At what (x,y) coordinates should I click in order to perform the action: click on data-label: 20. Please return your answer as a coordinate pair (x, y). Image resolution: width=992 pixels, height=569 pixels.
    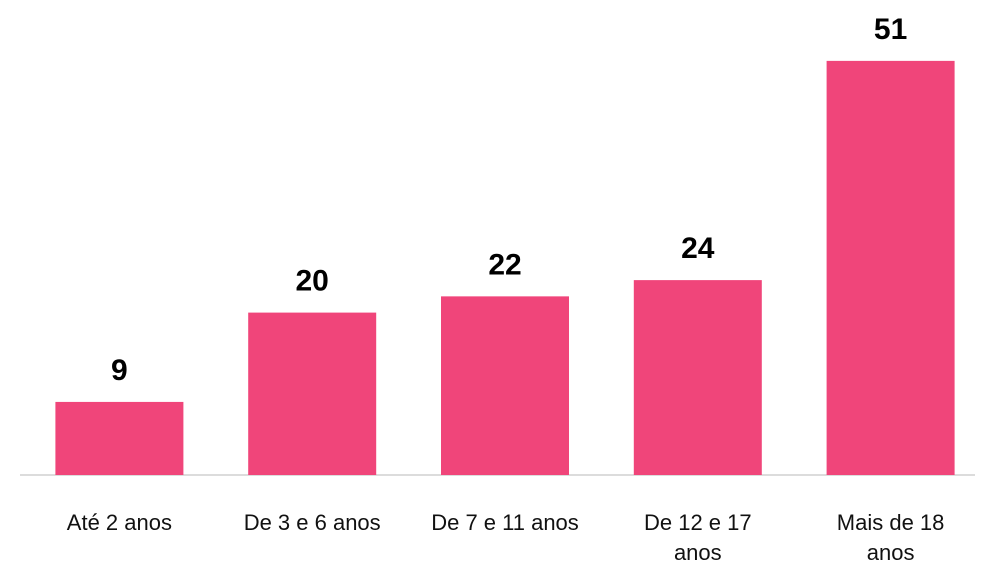
    Looking at the image, I should click on (312, 281).